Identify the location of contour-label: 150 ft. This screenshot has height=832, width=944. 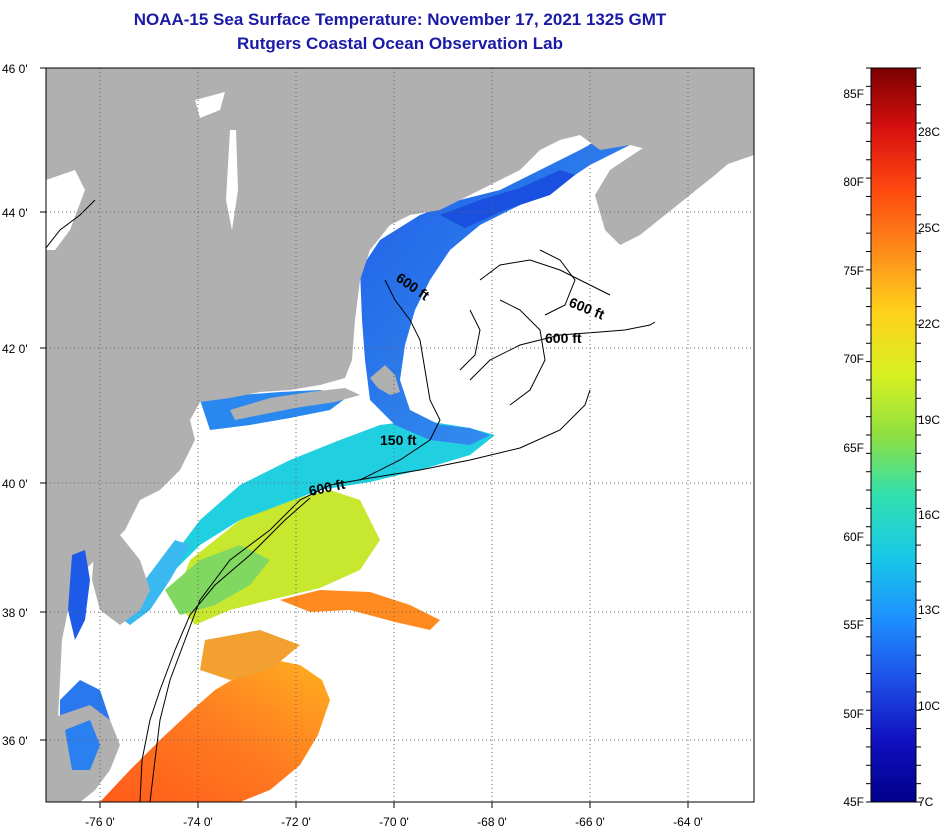
(398, 440).